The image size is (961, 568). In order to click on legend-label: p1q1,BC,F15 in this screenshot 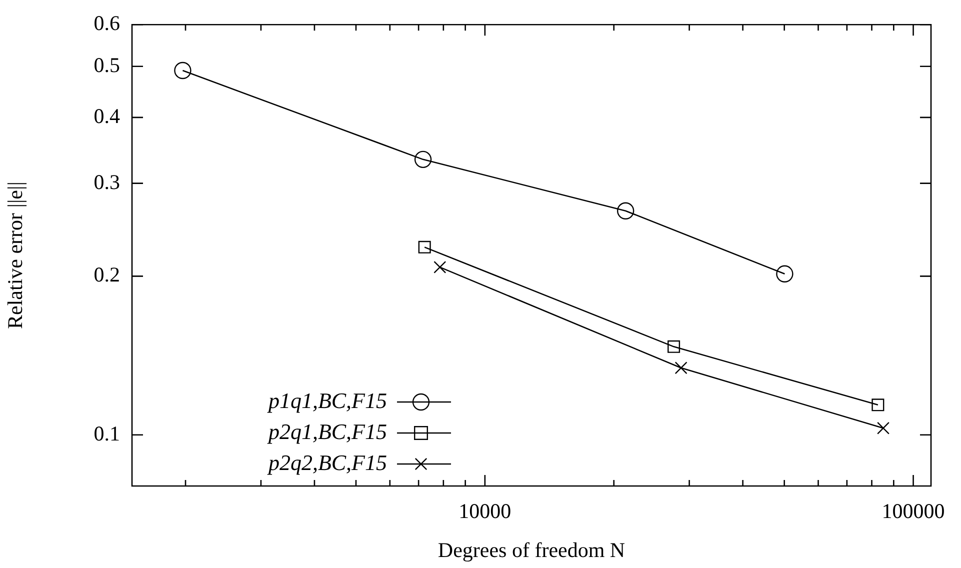, I will do `click(326, 400)`.